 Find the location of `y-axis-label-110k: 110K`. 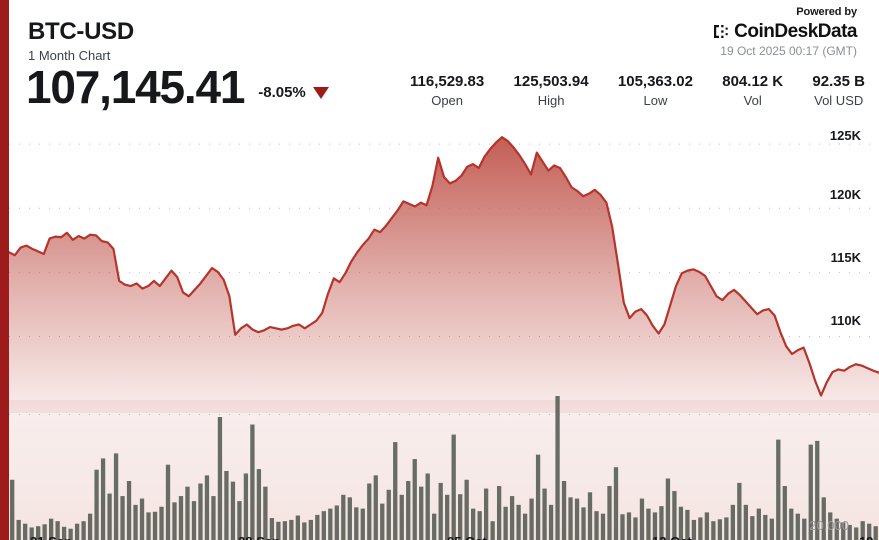

y-axis-label-110k: 110K is located at coordinates (845, 320).